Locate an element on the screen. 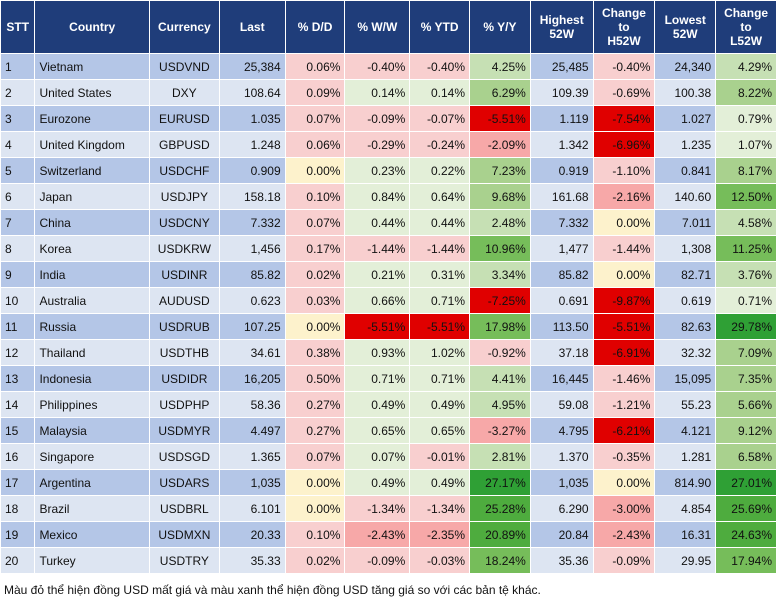 The image size is (777, 602). cell-pct-dd: 0.10% is located at coordinates (315, 196).